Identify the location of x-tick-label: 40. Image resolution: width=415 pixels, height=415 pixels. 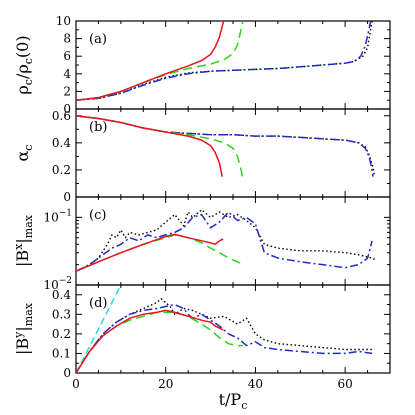
(255, 384).